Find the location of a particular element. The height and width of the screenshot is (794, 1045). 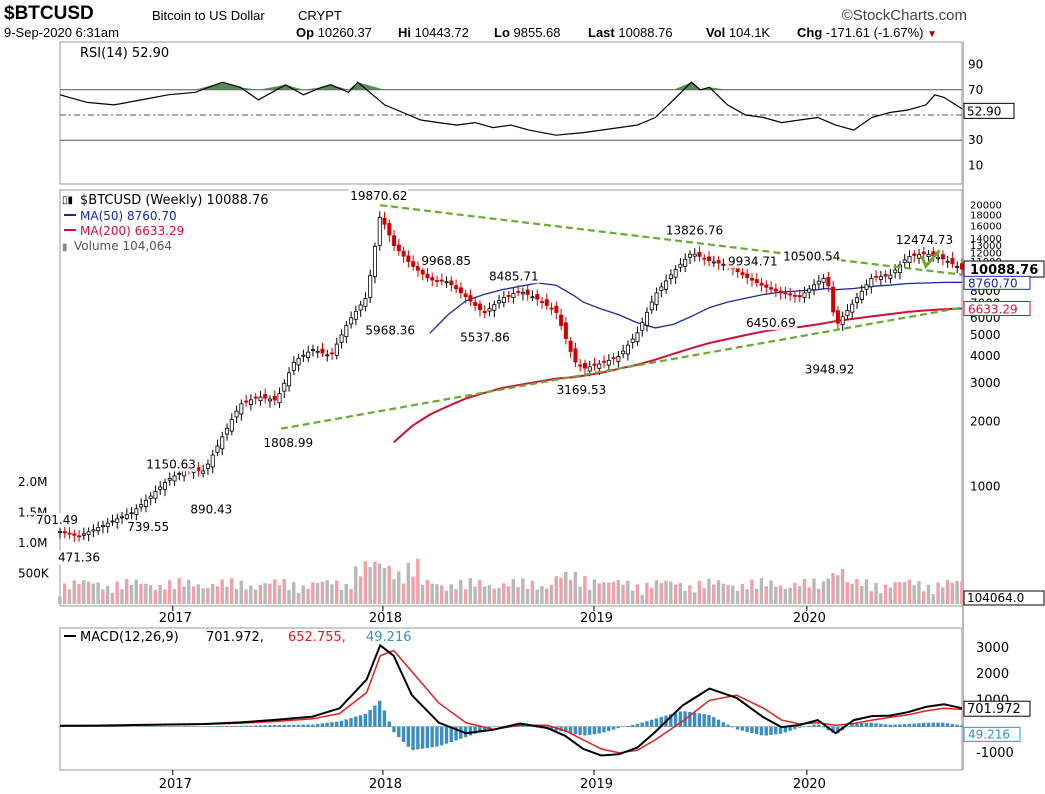

price-current-label: 10088.76 is located at coordinates (1004, 270).